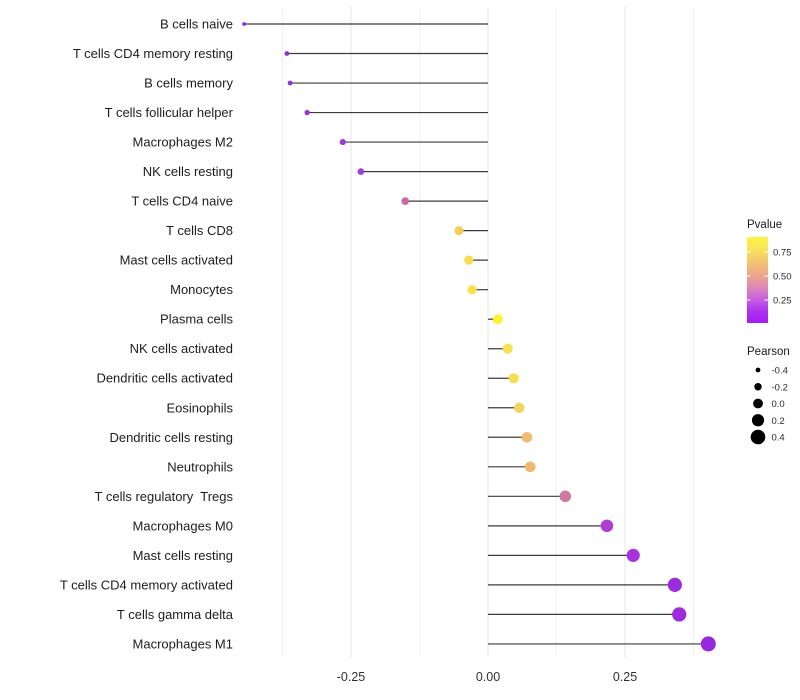 Image resolution: width=800 pixels, height=700 pixels. Describe the element at coordinates (782, 253) in the screenshot. I see `pvalue-legend-tick-label: 0.75` at that location.